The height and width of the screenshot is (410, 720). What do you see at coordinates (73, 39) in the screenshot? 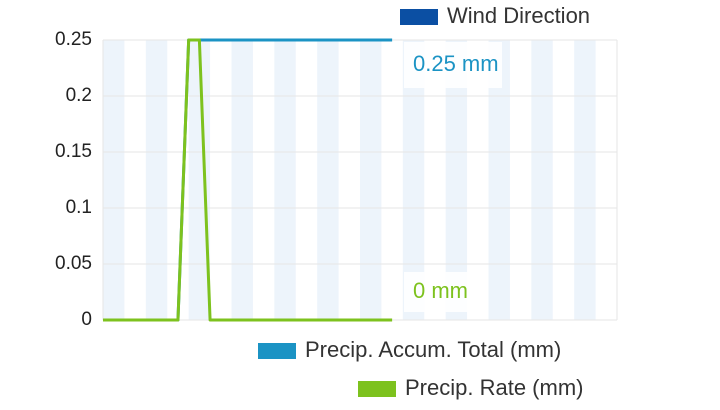
I see `y-tick-label: 0.25` at bounding box center [73, 39].